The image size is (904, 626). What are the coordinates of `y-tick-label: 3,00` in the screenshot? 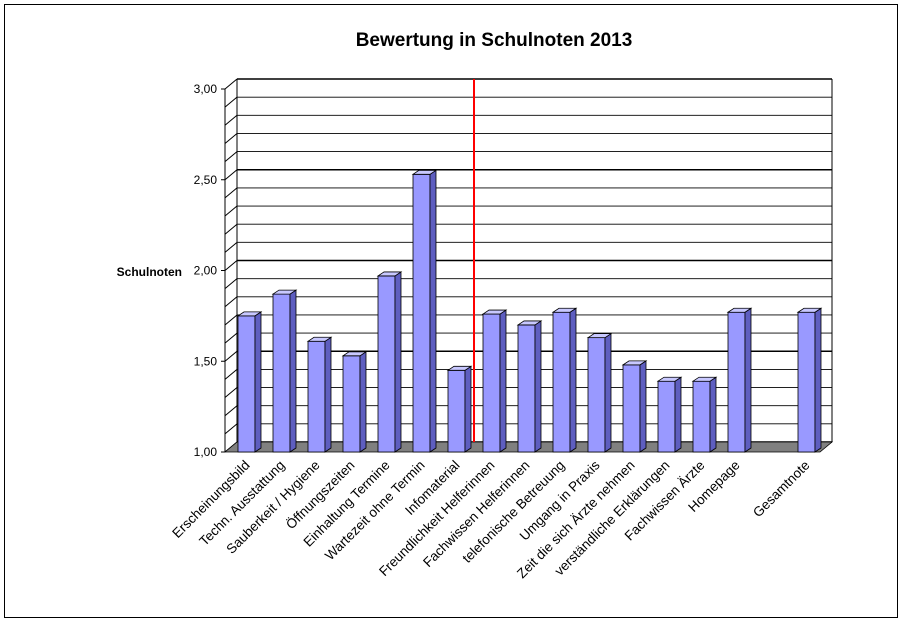 It's located at (206, 89).